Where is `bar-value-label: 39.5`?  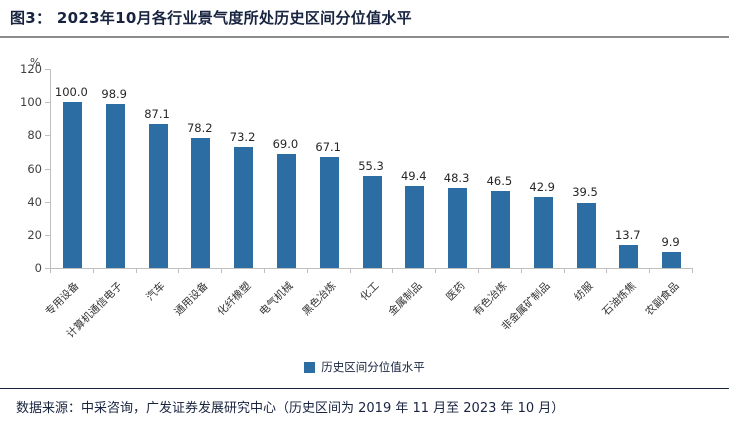
bar-value-label: 39.5 is located at coordinates (585, 192).